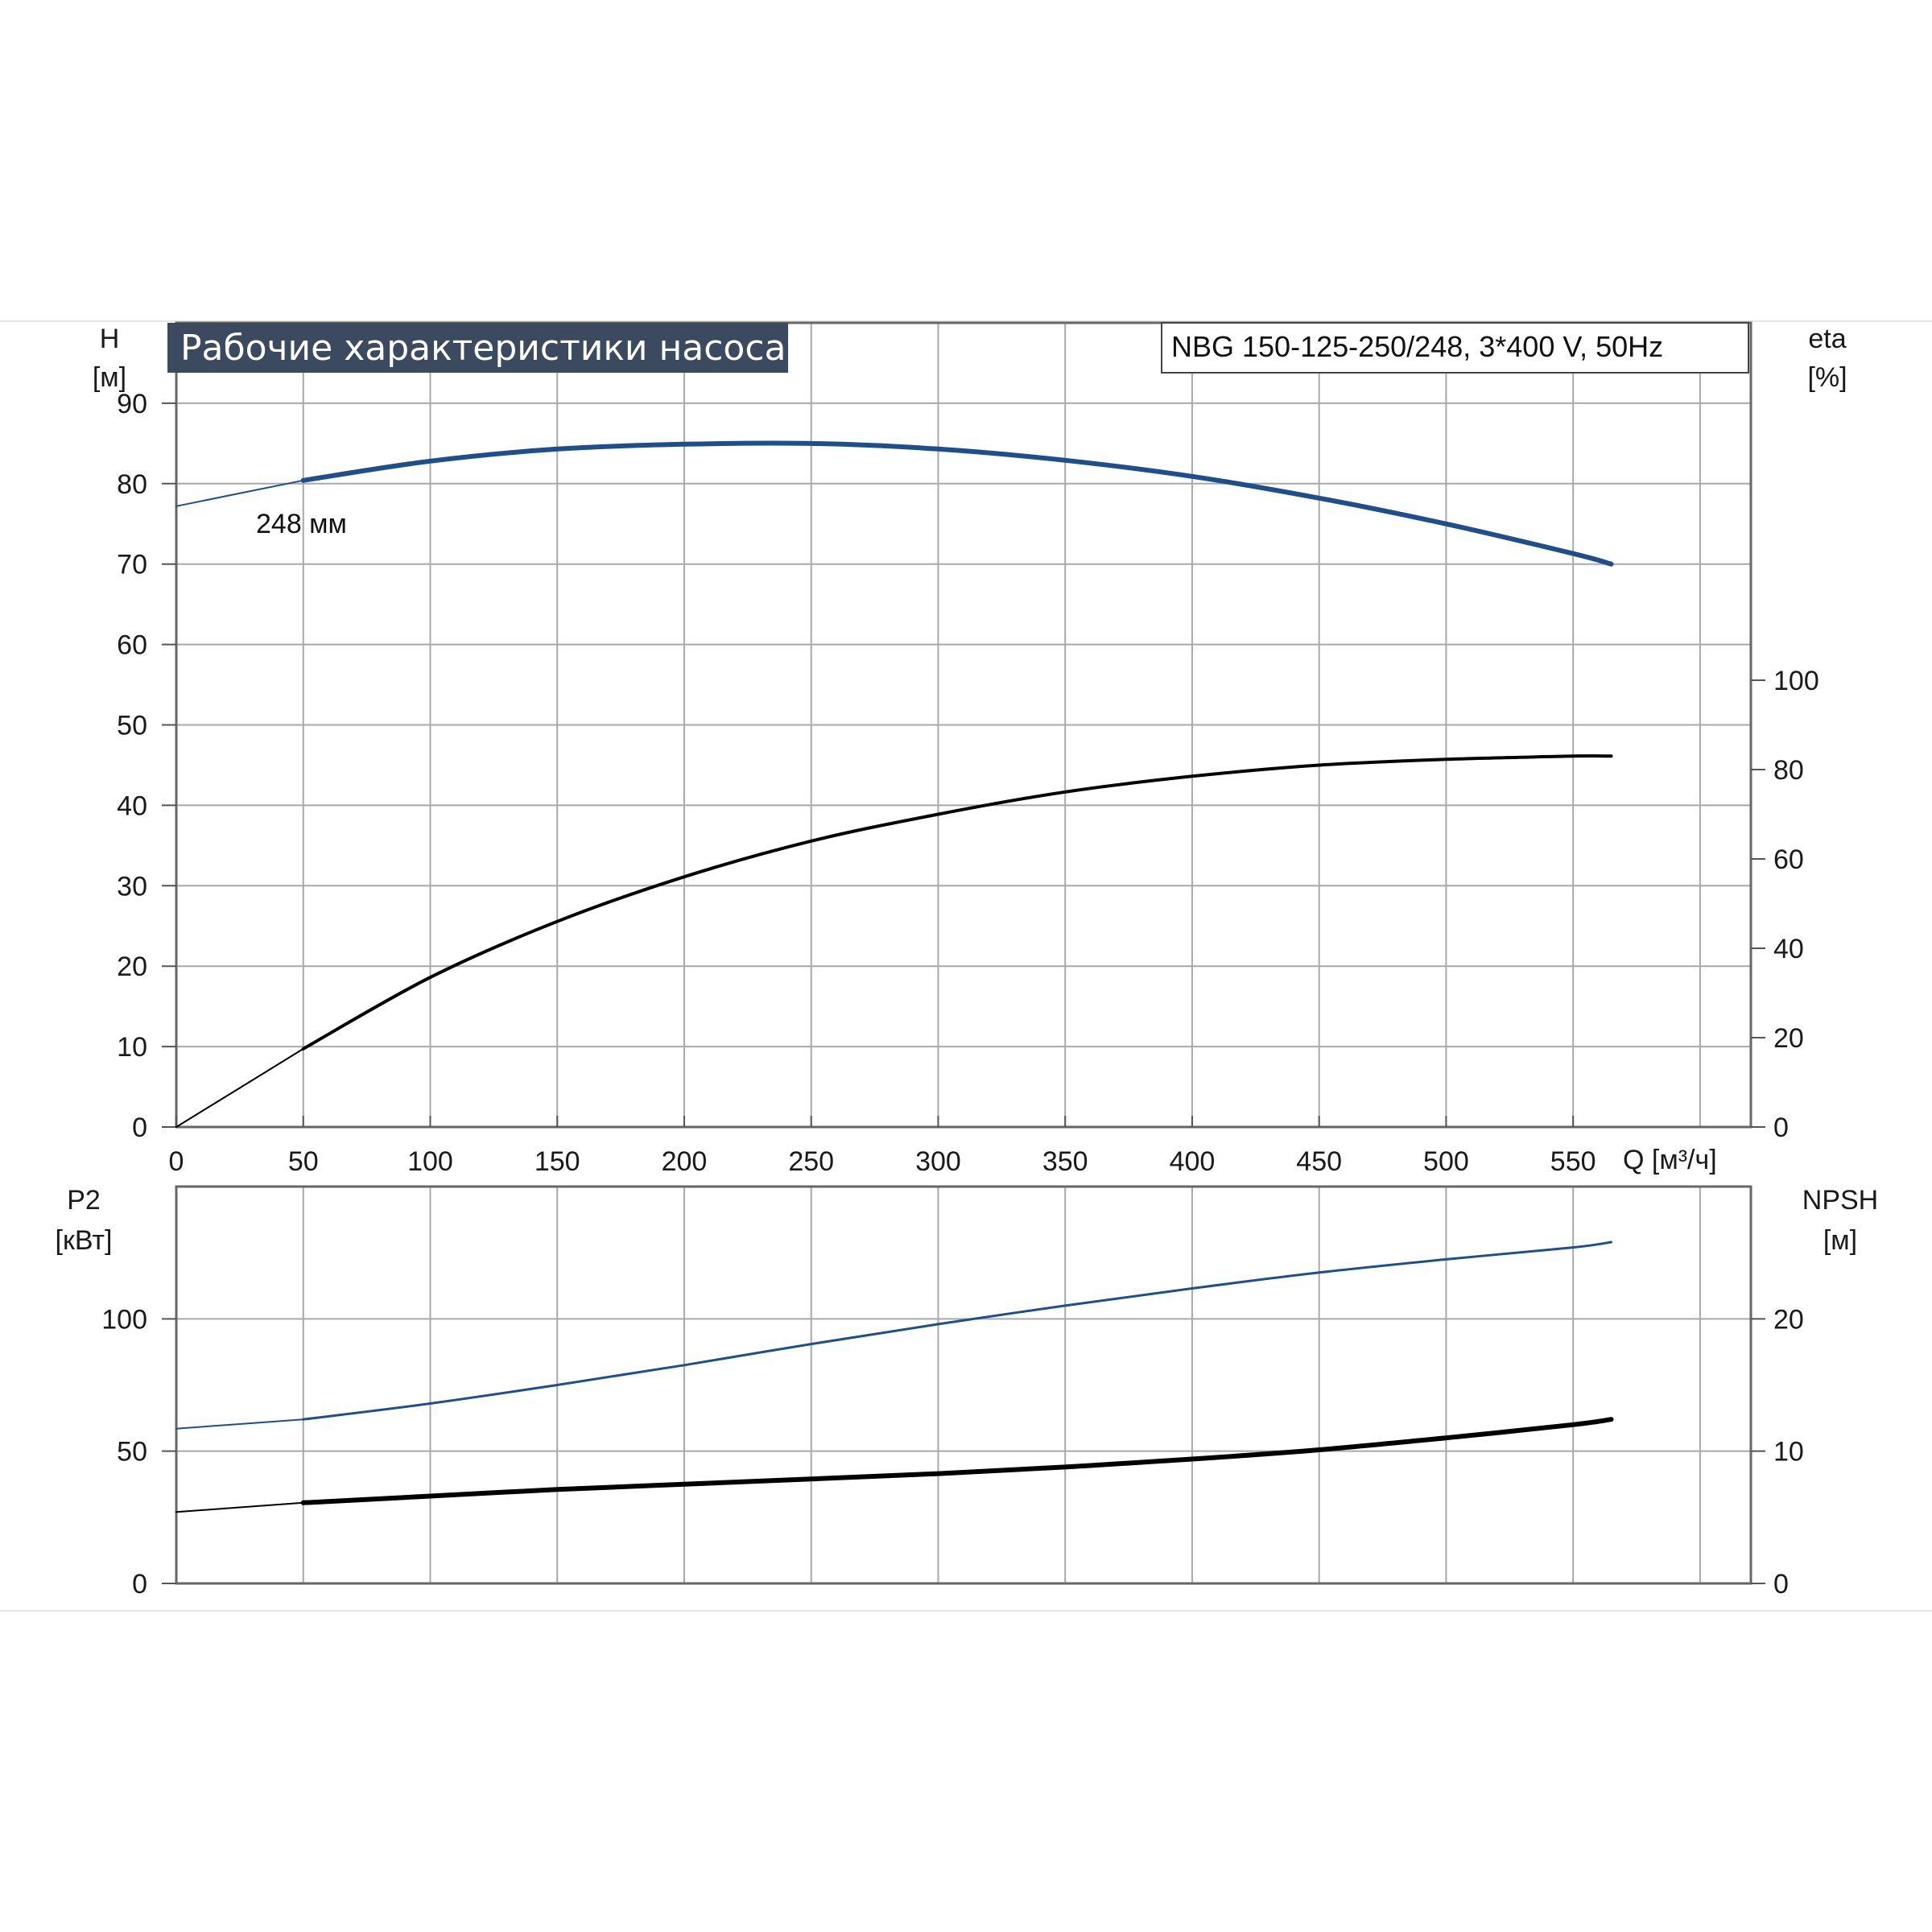 The width and height of the screenshot is (1932, 1932). I want to click on p2-tick-label: 0, so click(139, 1584).